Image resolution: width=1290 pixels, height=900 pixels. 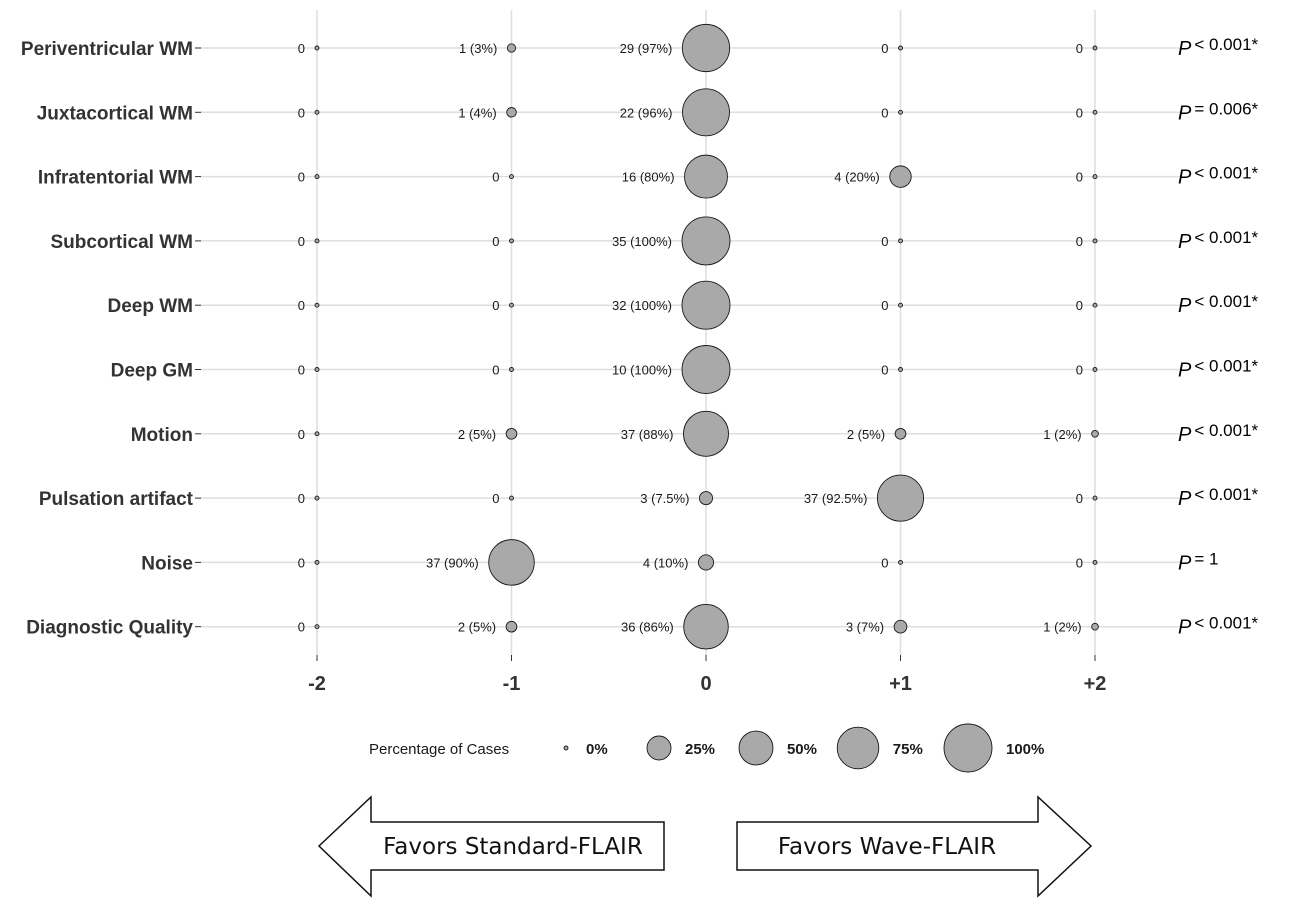 I want to click on count-label: 4 (20%), so click(x=857, y=177).